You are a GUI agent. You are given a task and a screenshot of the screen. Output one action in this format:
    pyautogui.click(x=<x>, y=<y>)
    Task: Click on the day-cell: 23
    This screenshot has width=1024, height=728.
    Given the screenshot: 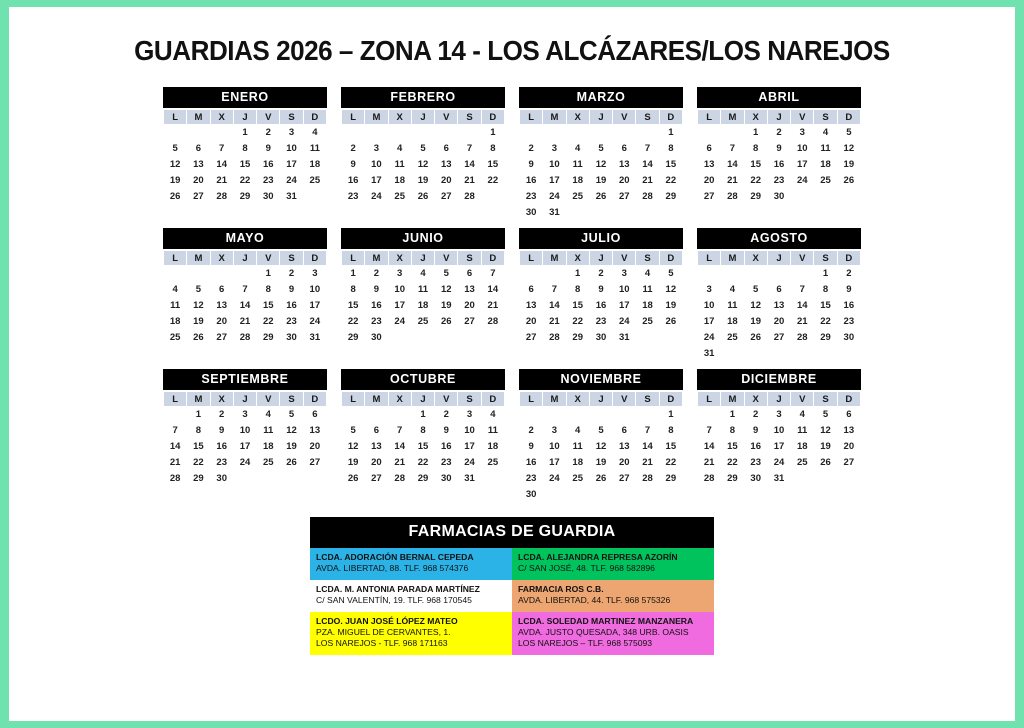 What is the action you would take?
    pyautogui.click(x=601, y=321)
    